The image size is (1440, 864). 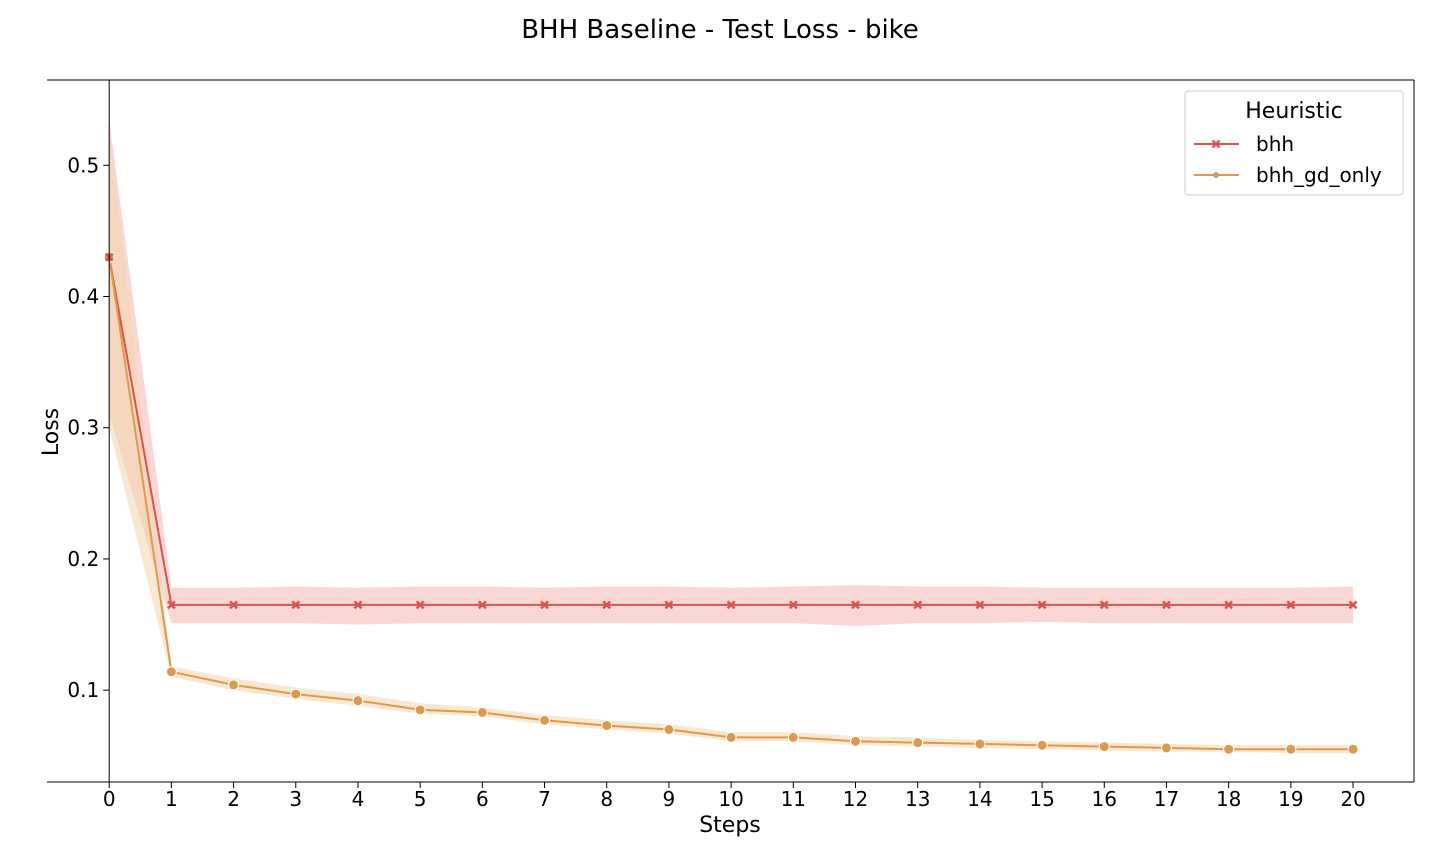 What do you see at coordinates (51, 432) in the screenshot?
I see `y-axis-label: Loss` at bounding box center [51, 432].